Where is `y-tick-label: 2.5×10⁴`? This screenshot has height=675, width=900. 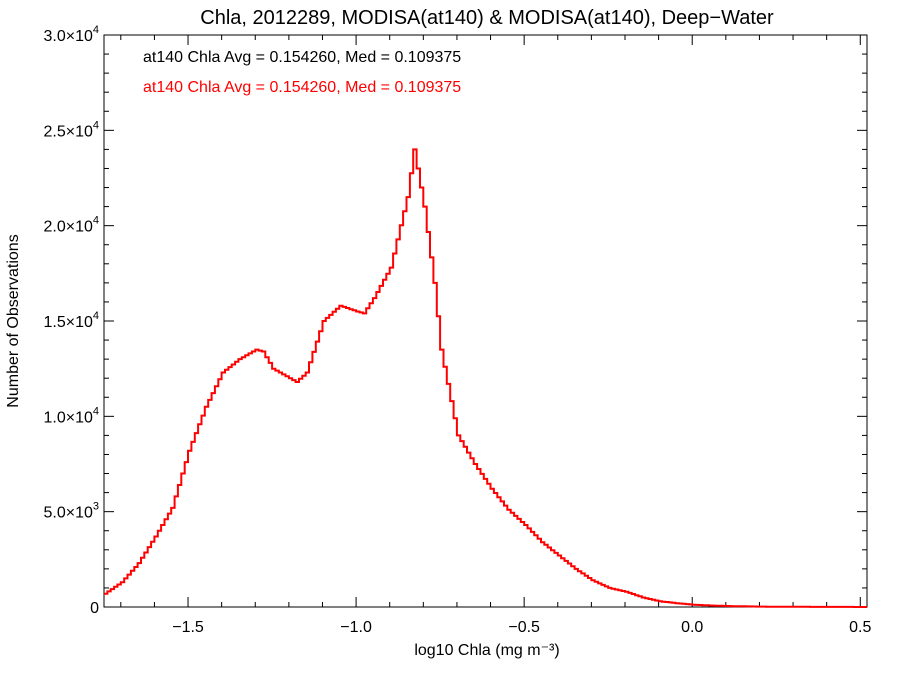 y-tick-label: 2.5×10⁴ is located at coordinates (71, 129).